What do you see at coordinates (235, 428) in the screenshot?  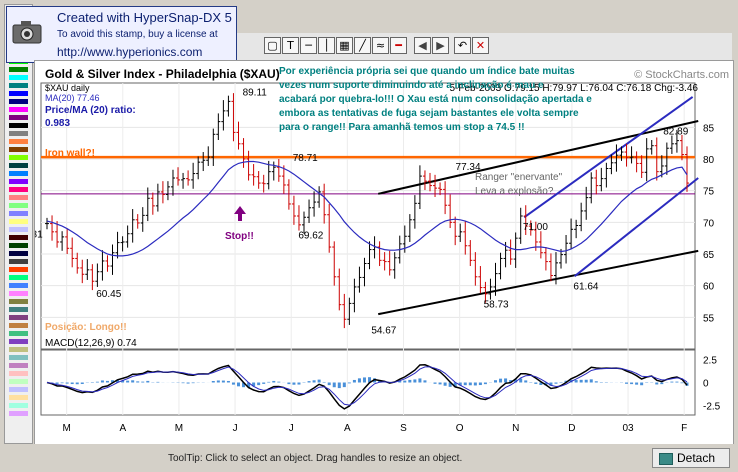 I see `x-tick-label: J` at bounding box center [235, 428].